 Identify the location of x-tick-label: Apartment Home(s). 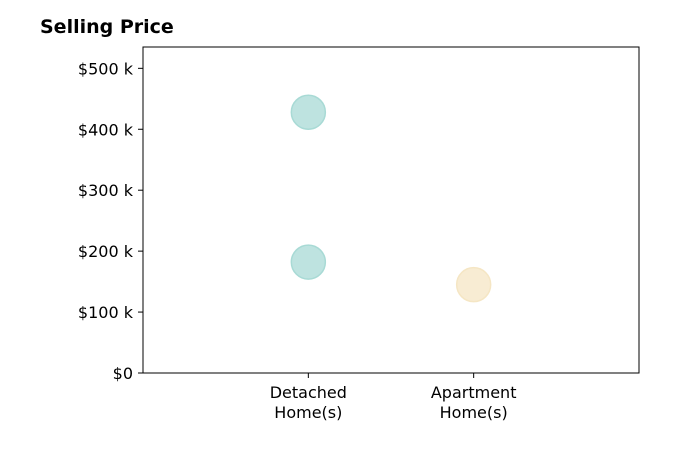
(474, 402).